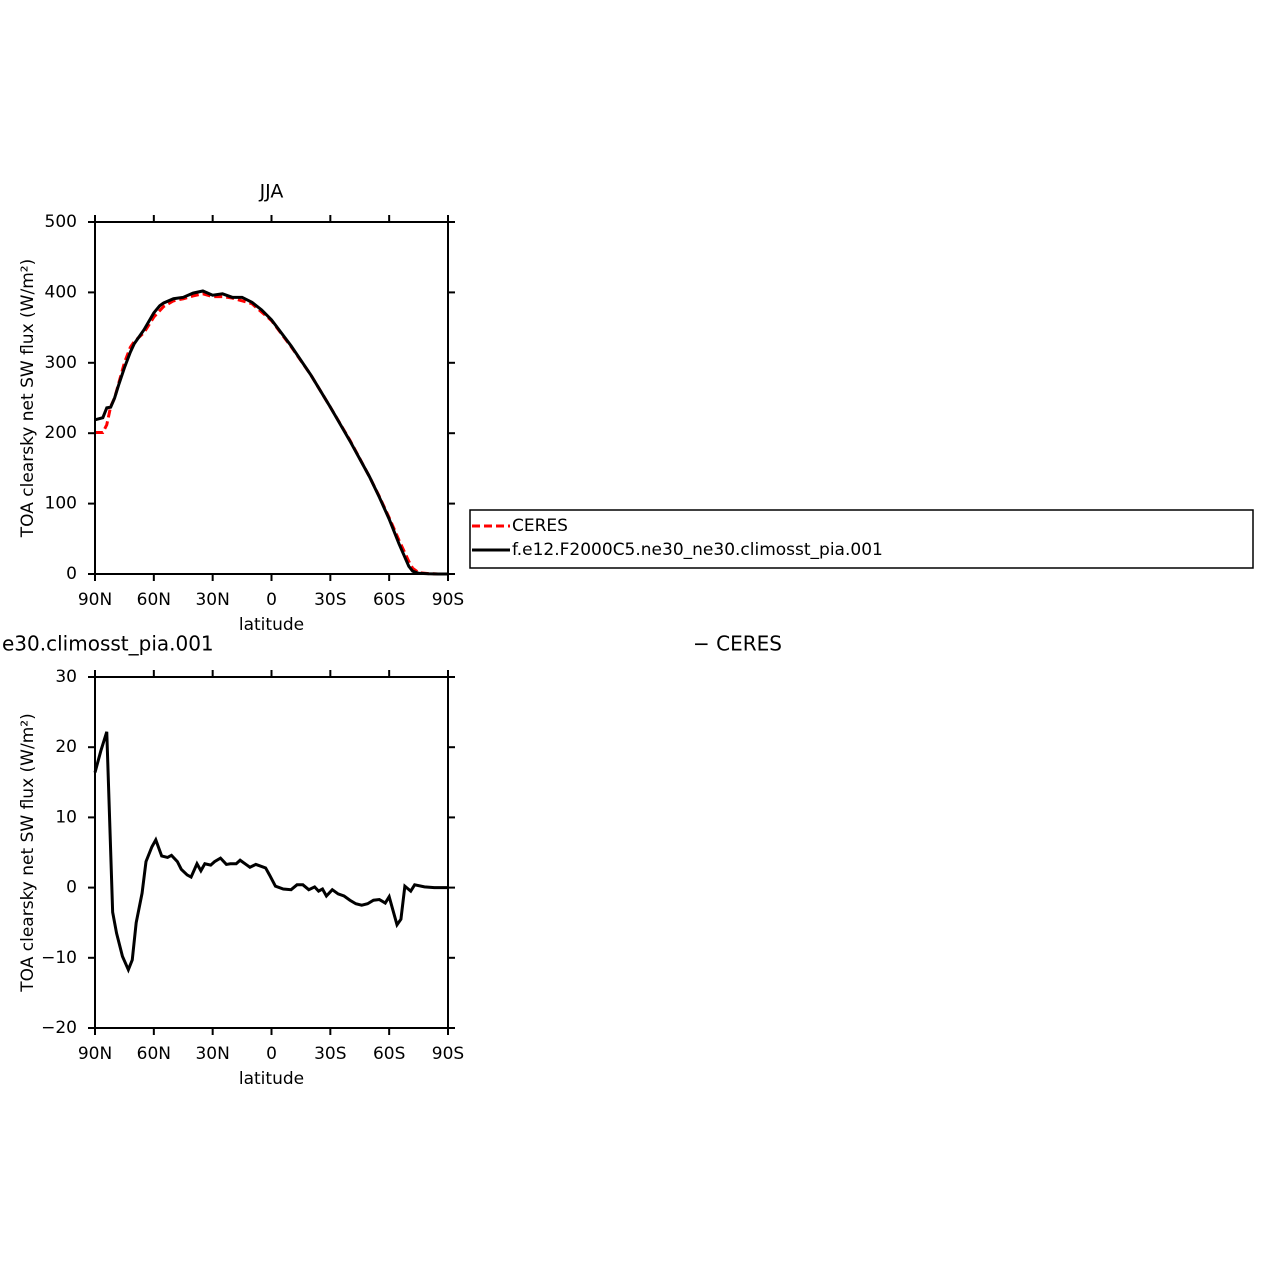 The image size is (1272, 1269). Describe the element at coordinates (66, 747) in the screenshot. I see `y-tick-label: 20` at that location.